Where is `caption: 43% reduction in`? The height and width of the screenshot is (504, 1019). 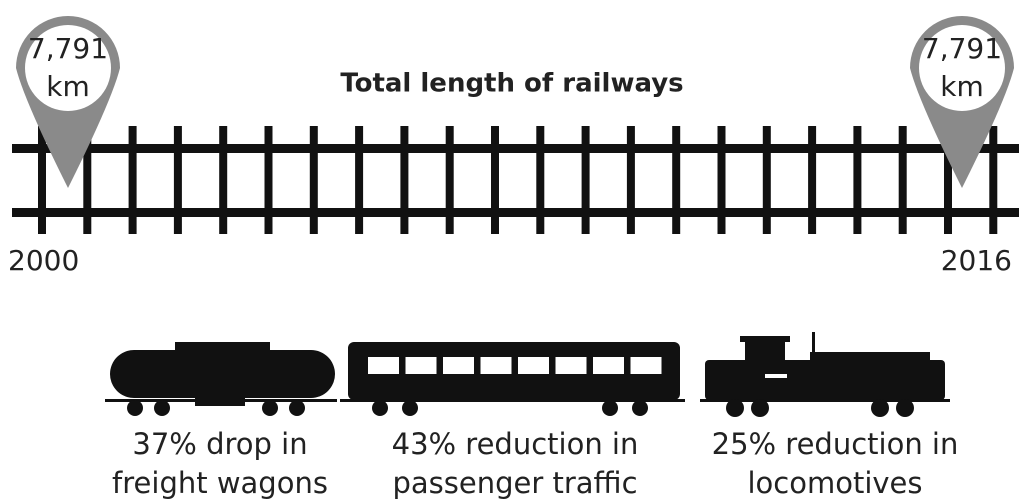 caption: 43% reduction in is located at coordinates (515, 444).